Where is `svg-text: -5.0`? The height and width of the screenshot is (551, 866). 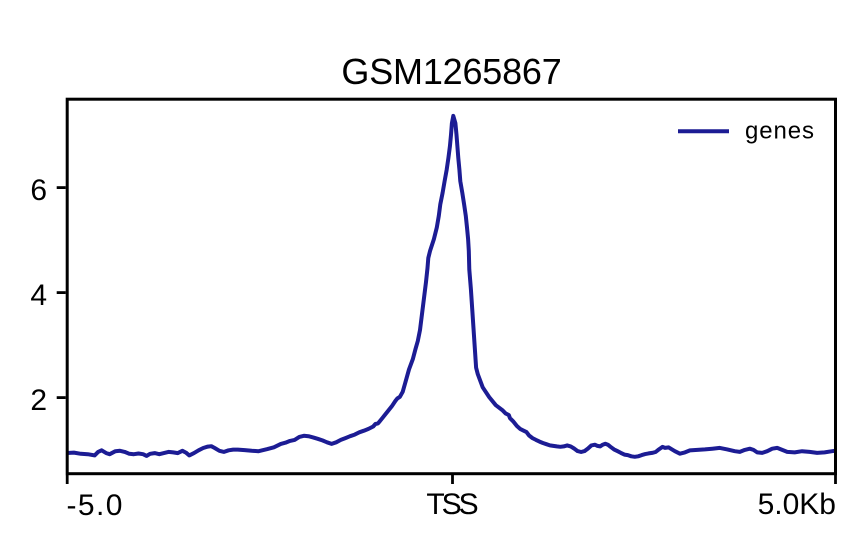 svg-text: -5.0 is located at coordinates (95, 505).